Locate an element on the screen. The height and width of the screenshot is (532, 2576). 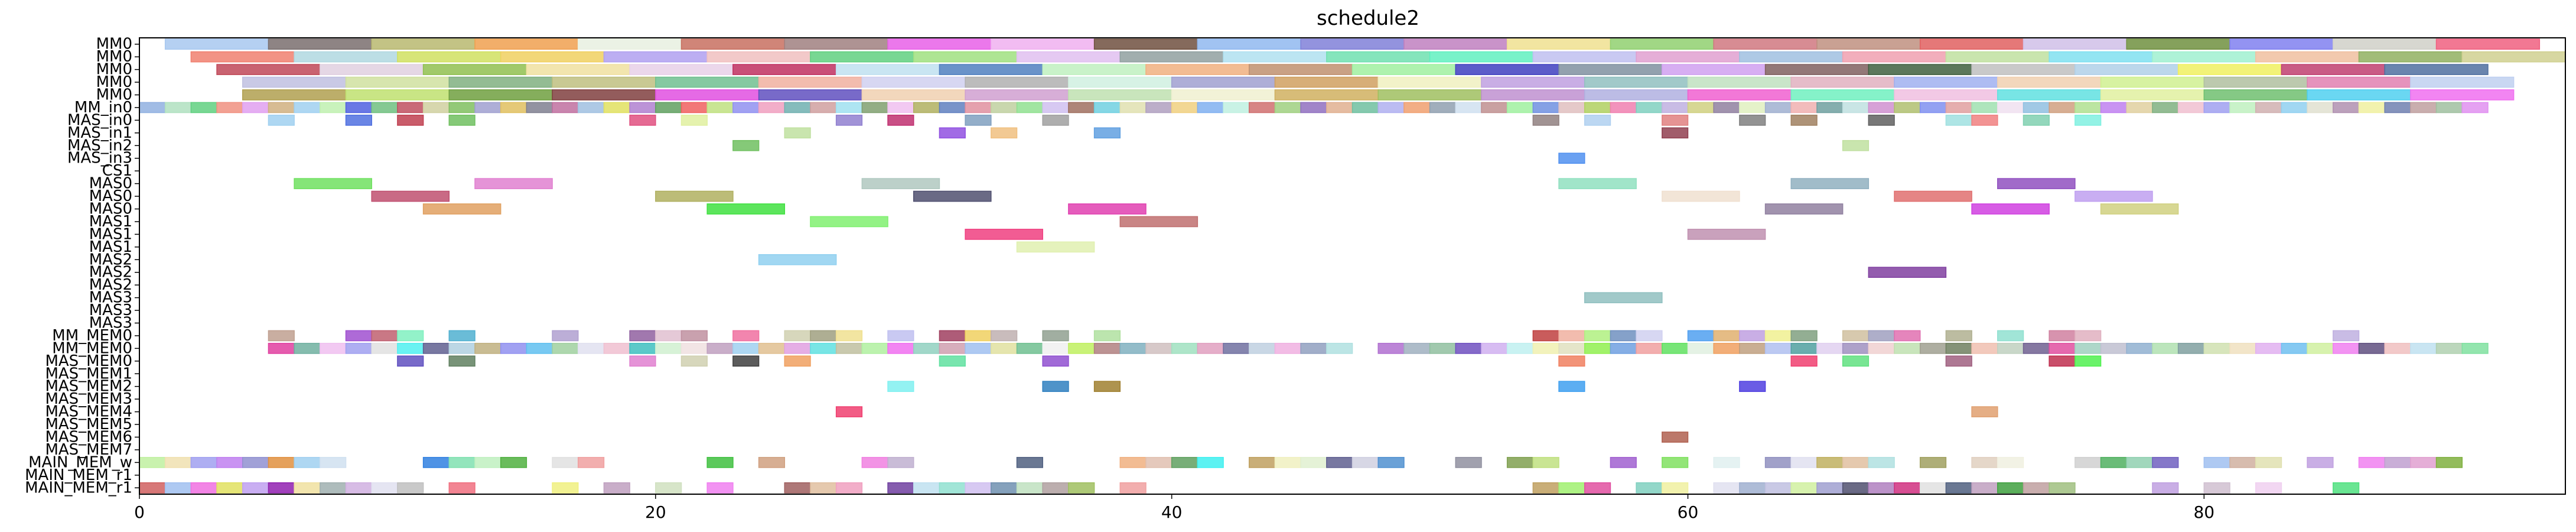
y-tick-label: MAIN_MEM_r1 is located at coordinates (78, 488).